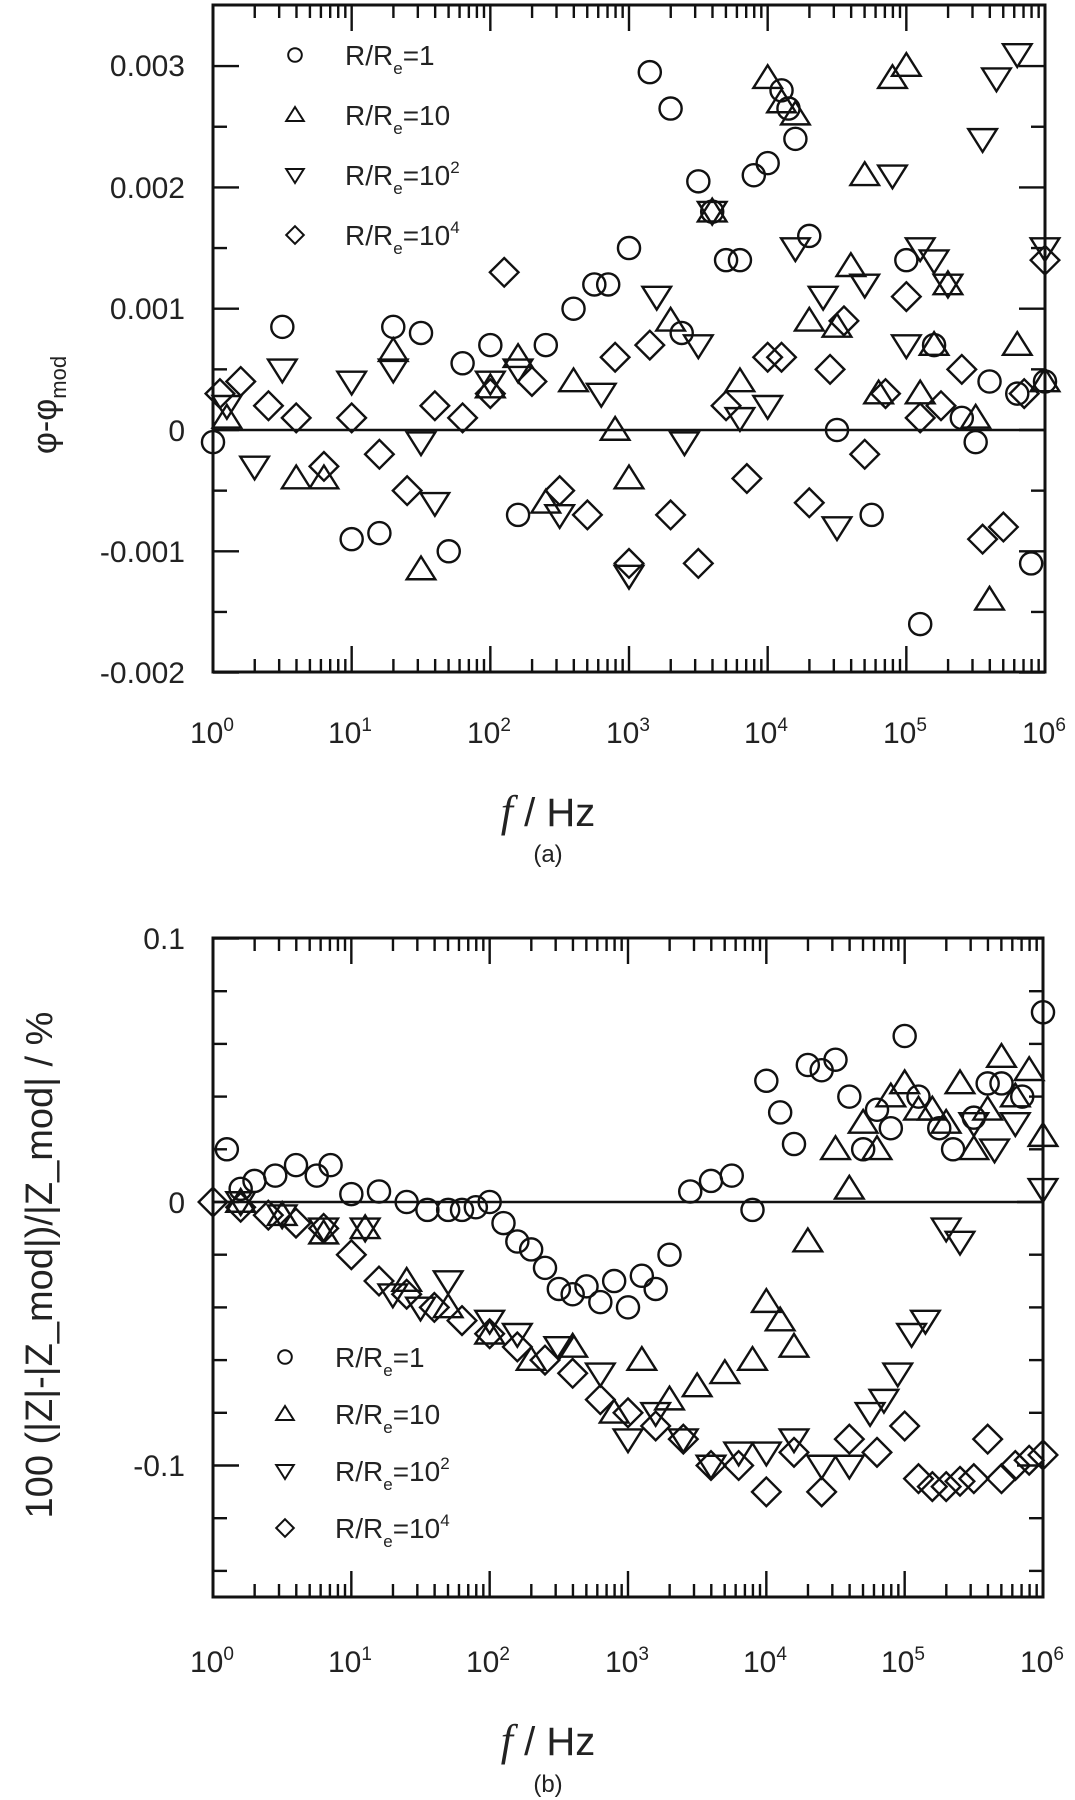  I want to click on y-tick-label: -0.002, so click(142, 673).